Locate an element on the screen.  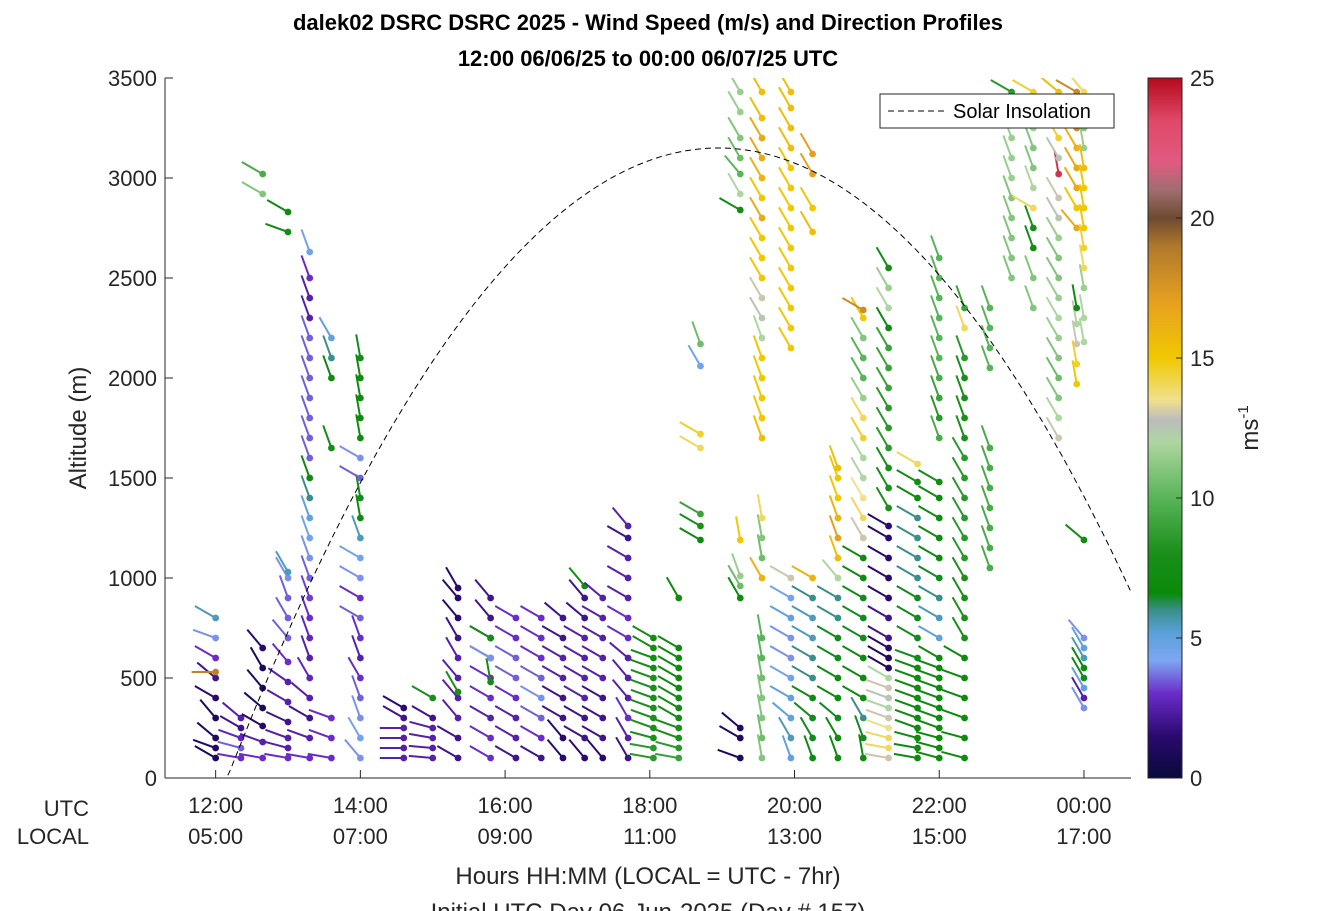
y-tick-label: 3500 is located at coordinates (132, 78).